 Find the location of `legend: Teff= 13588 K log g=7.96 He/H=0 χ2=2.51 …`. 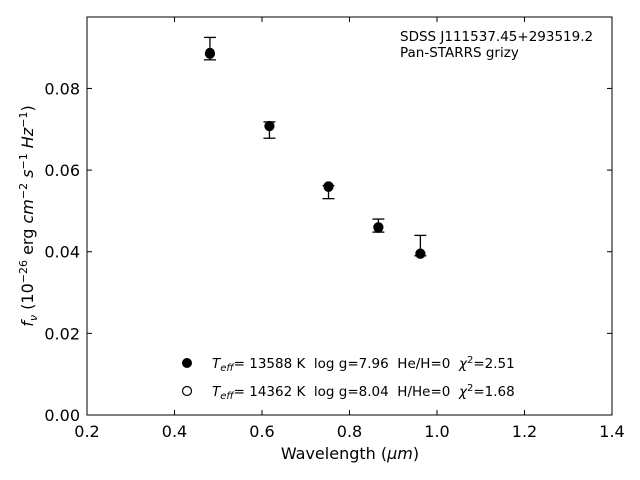

legend: Teff= 13588 K log g=7.96 He/H=0 χ2=2.51 … is located at coordinates (348, 378).